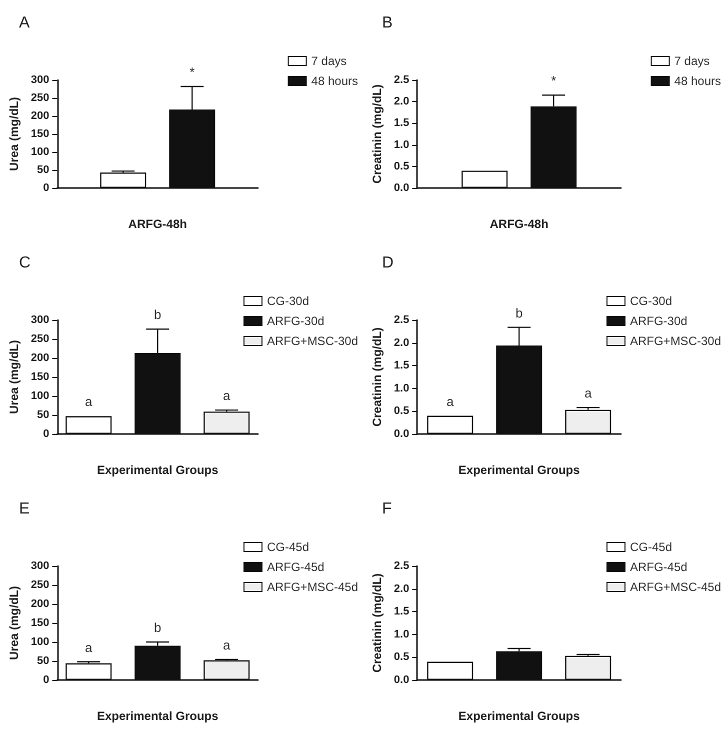  Describe the element at coordinates (387, 509) in the screenshot. I see `chart-title: F` at that location.